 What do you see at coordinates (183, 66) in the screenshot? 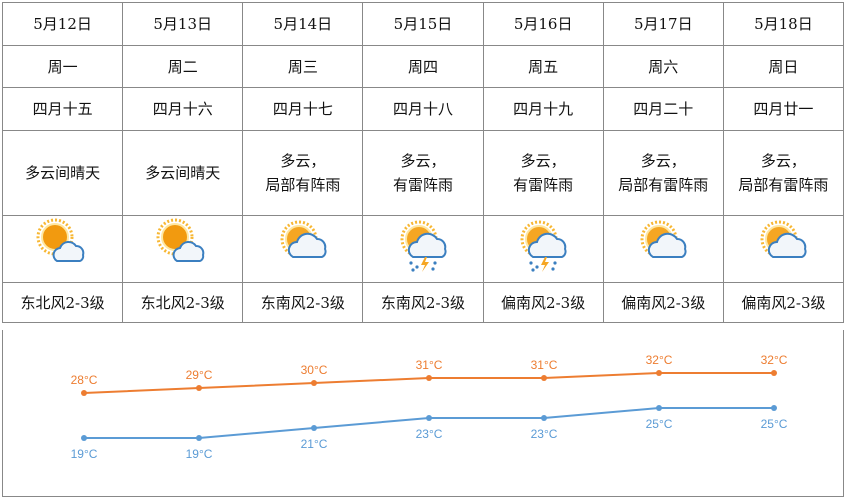
I see `weekday-cell: 周二` at bounding box center [183, 66].